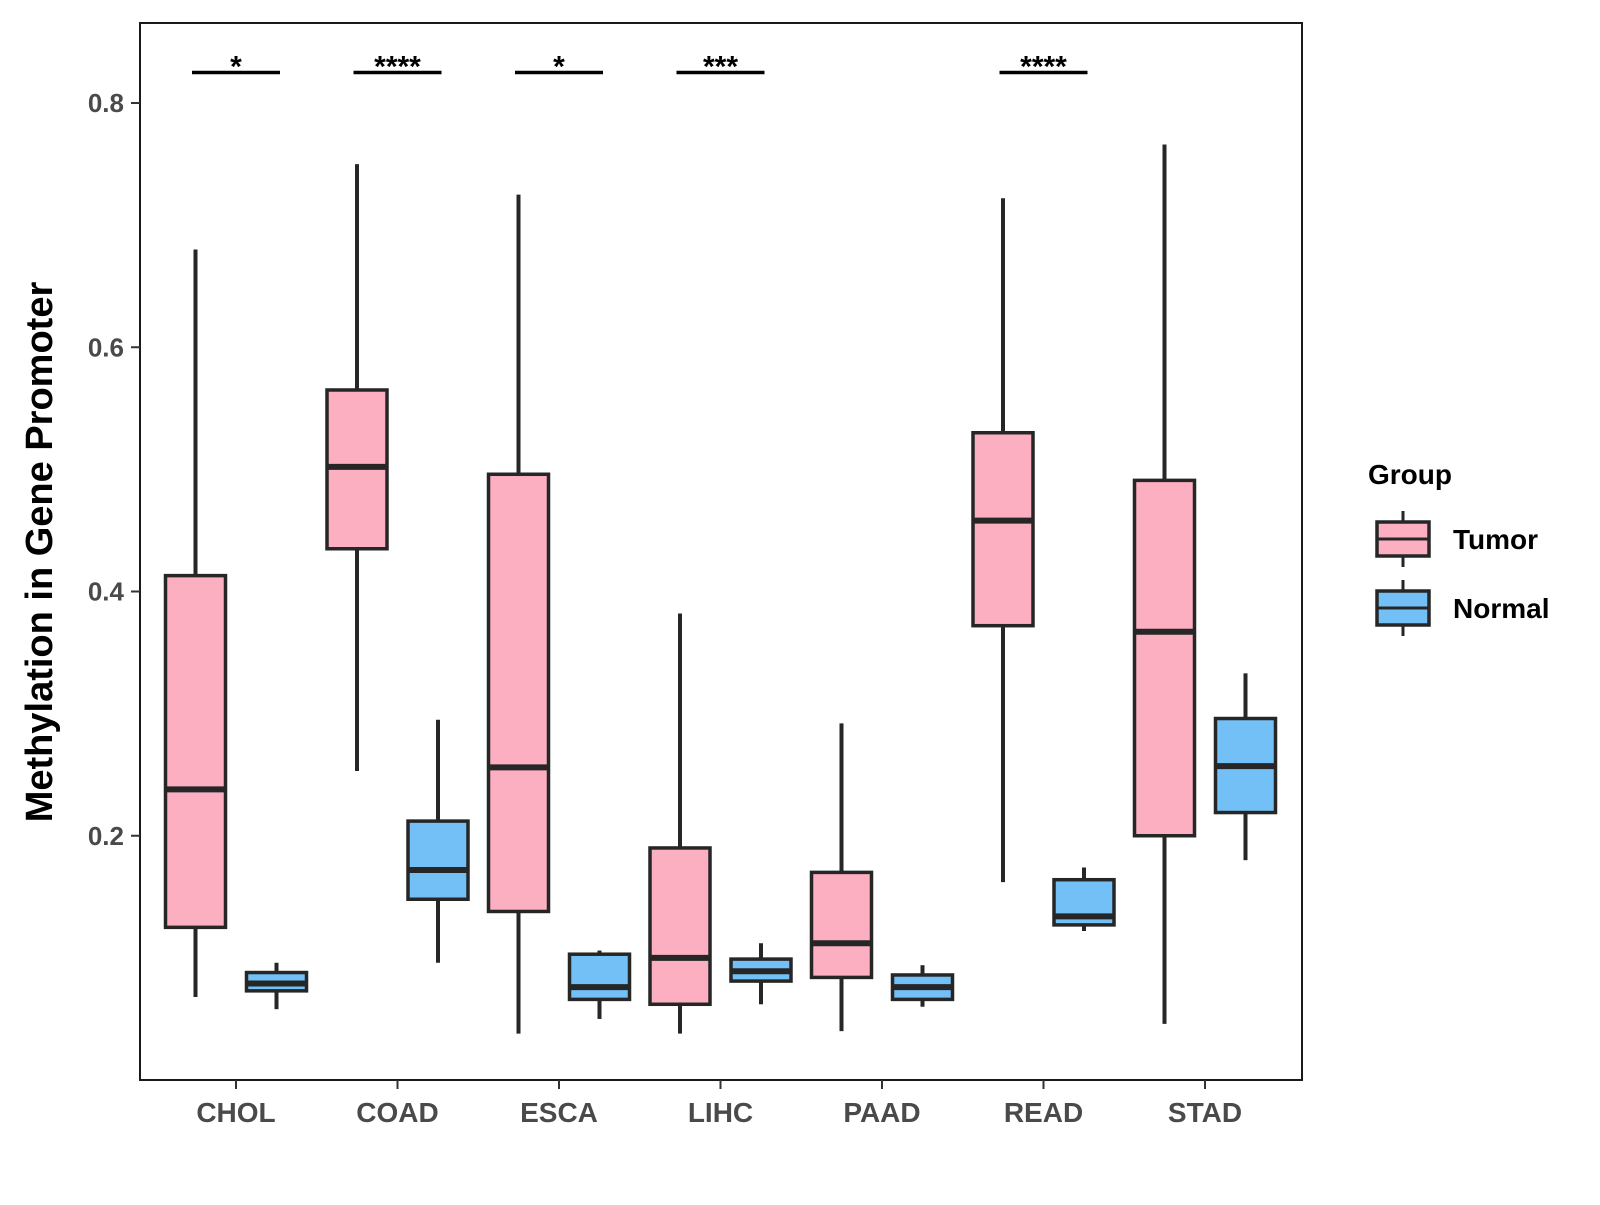 Image resolution: width=1600 pixels, height=1205 pixels. What do you see at coordinates (276, 986) in the screenshot?
I see `normal-box-chol` at bounding box center [276, 986].